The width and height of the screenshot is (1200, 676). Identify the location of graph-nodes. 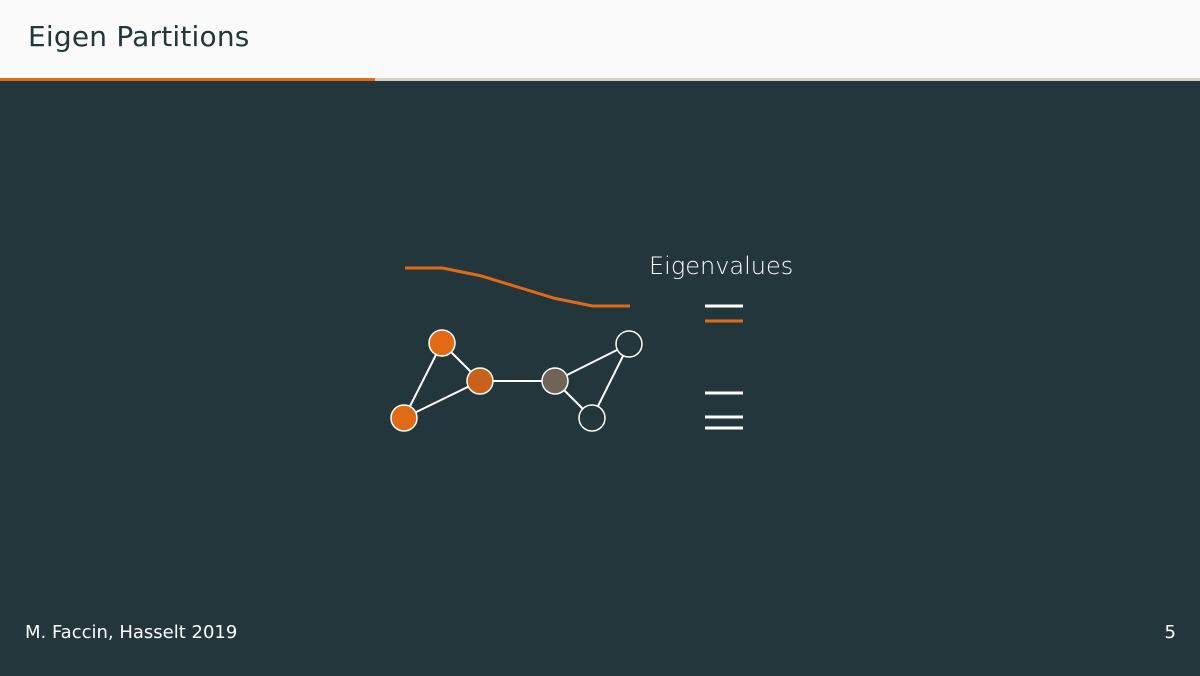
(516, 380).